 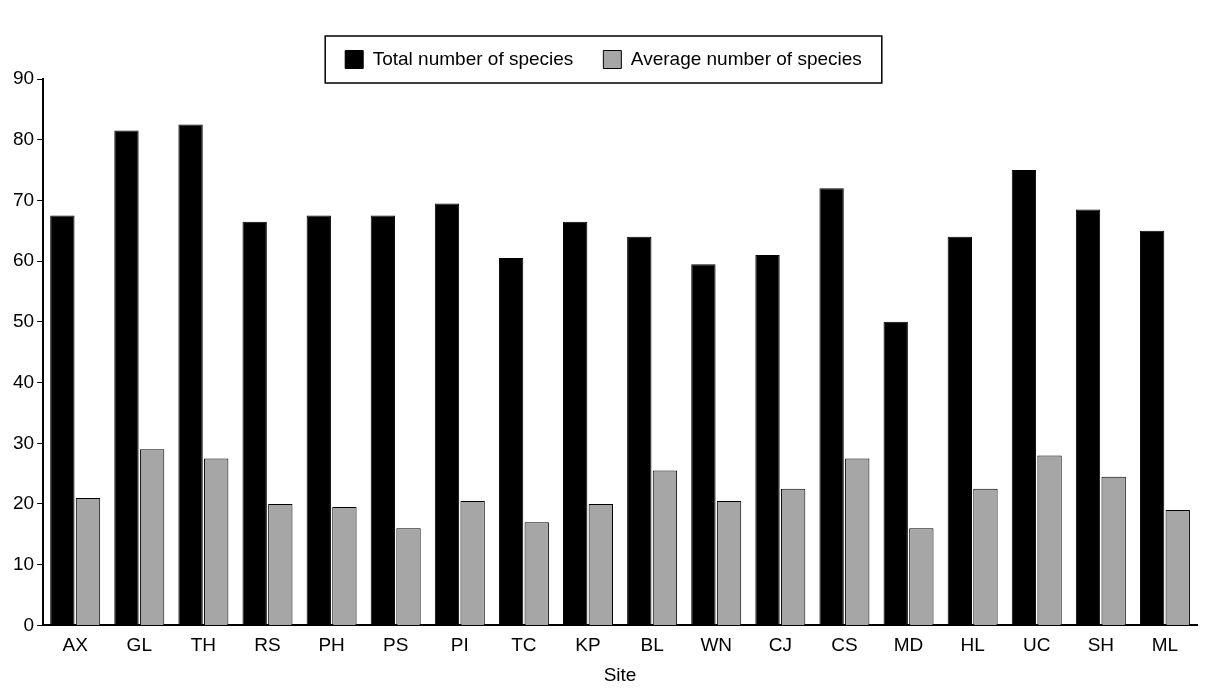 I want to click on x-tick-label: PS, so click(x=396, y=645).